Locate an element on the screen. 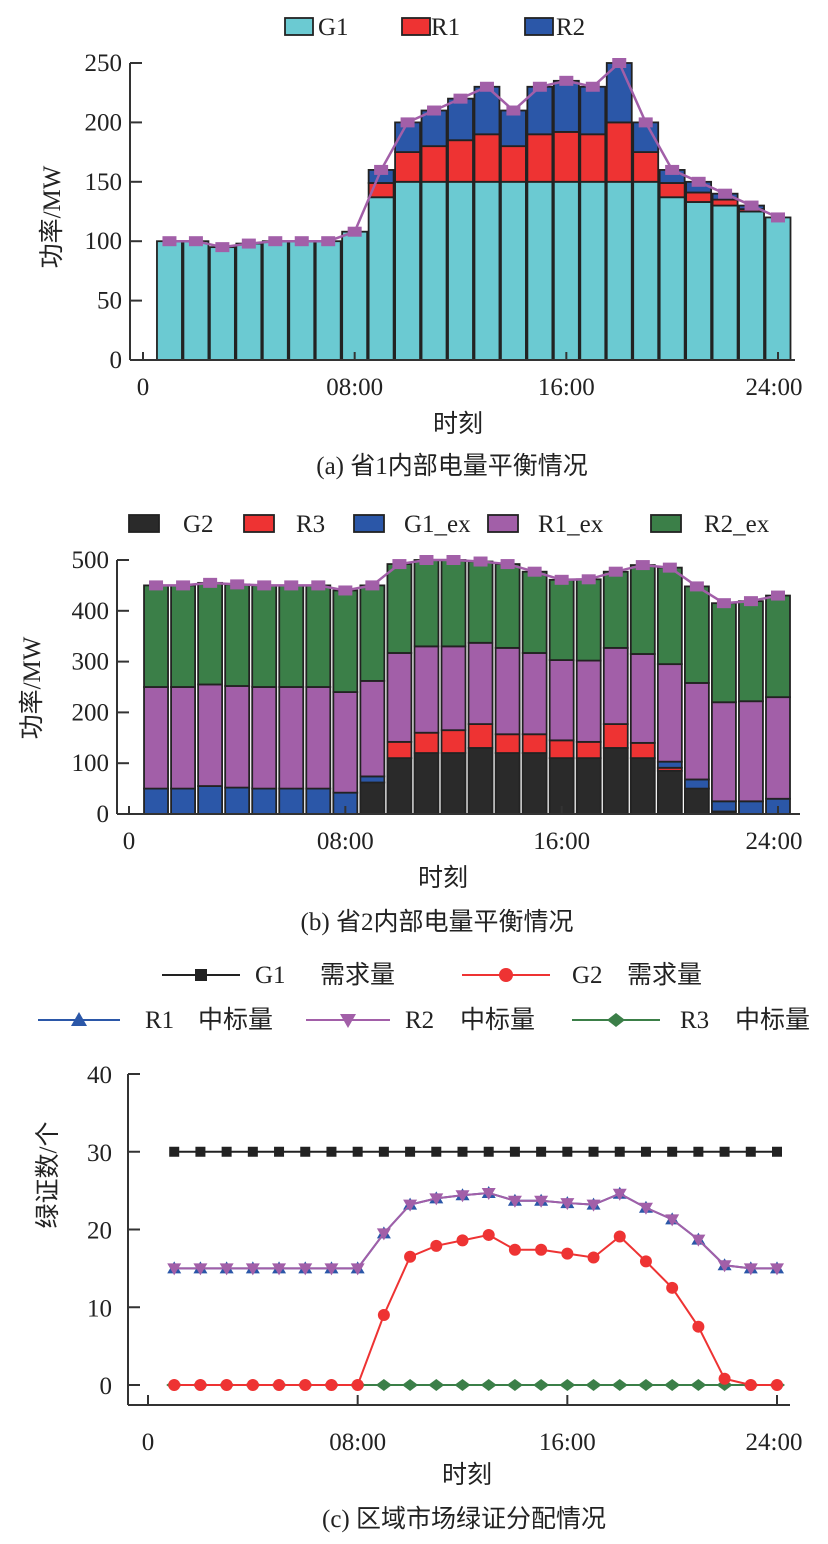  legend-item-r2: R2 中标量 is located at coordinates (420, 1020).